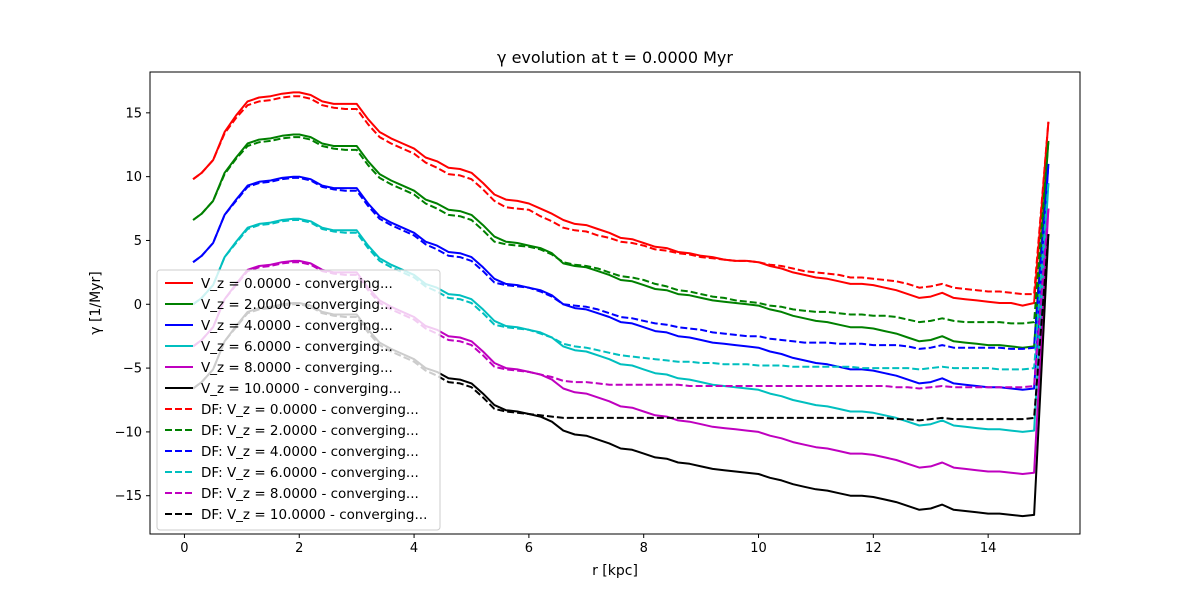  What do you see at coordinates (133, 113) in the screenshot?
I see `y-tick-label: 15` at bounding box center [133, 113].